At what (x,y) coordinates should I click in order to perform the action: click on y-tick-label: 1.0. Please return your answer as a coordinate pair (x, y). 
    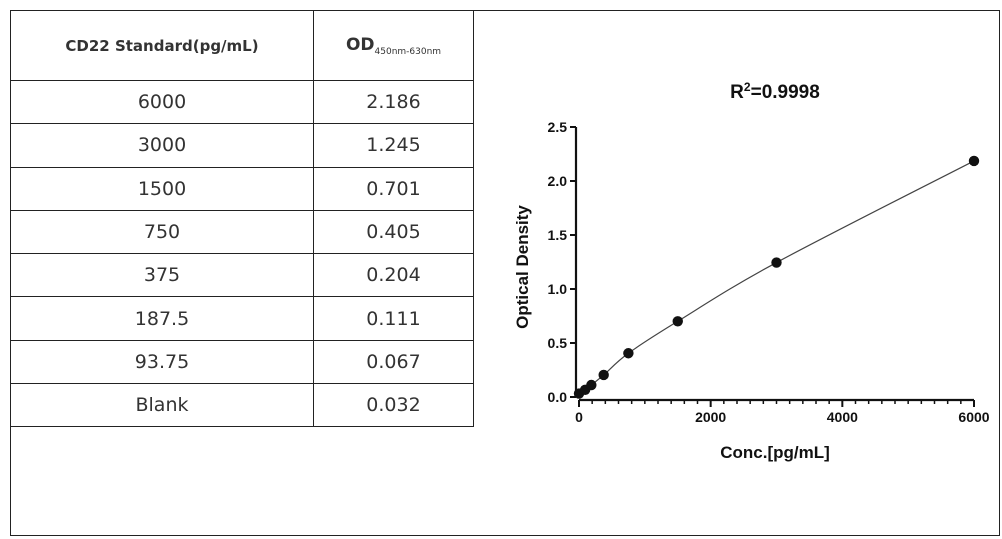
    Looking at the image, I should click on (558, 289).